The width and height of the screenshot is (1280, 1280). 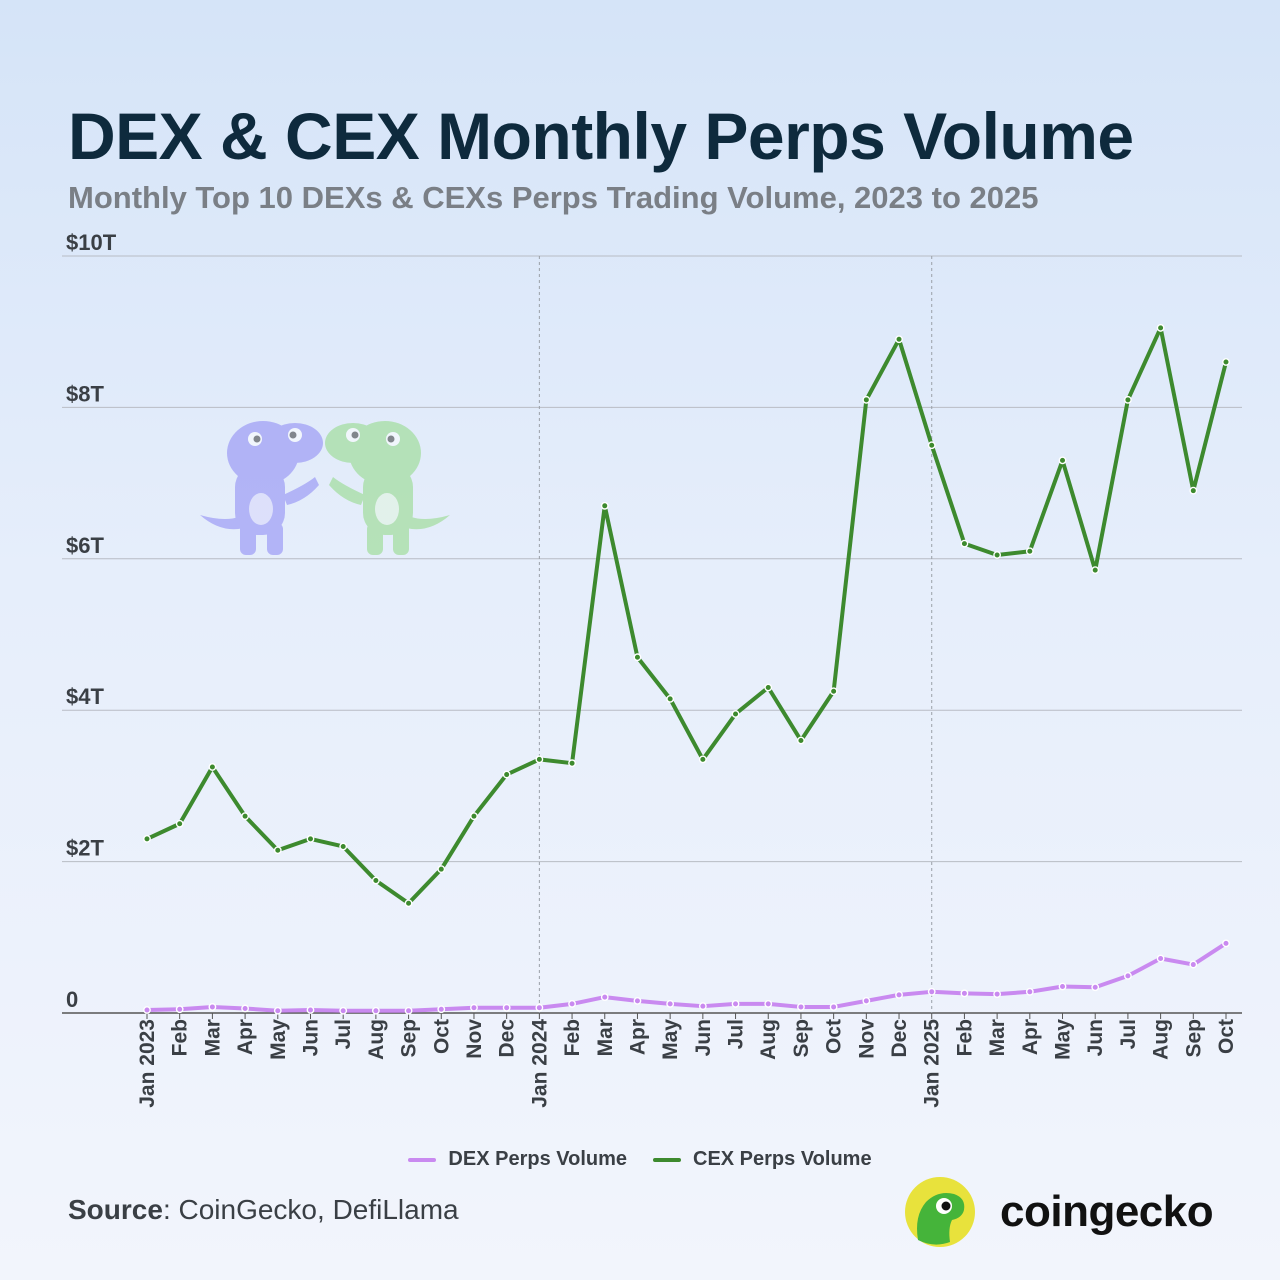 I want to click on source-label: Source, so click(x=115, y=1209).